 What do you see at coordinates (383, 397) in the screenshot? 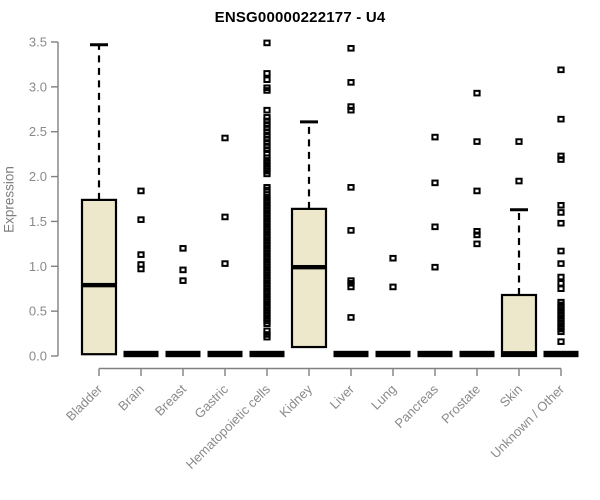
I see `x-tick-label: Lung` at bounding box center [383, 397].